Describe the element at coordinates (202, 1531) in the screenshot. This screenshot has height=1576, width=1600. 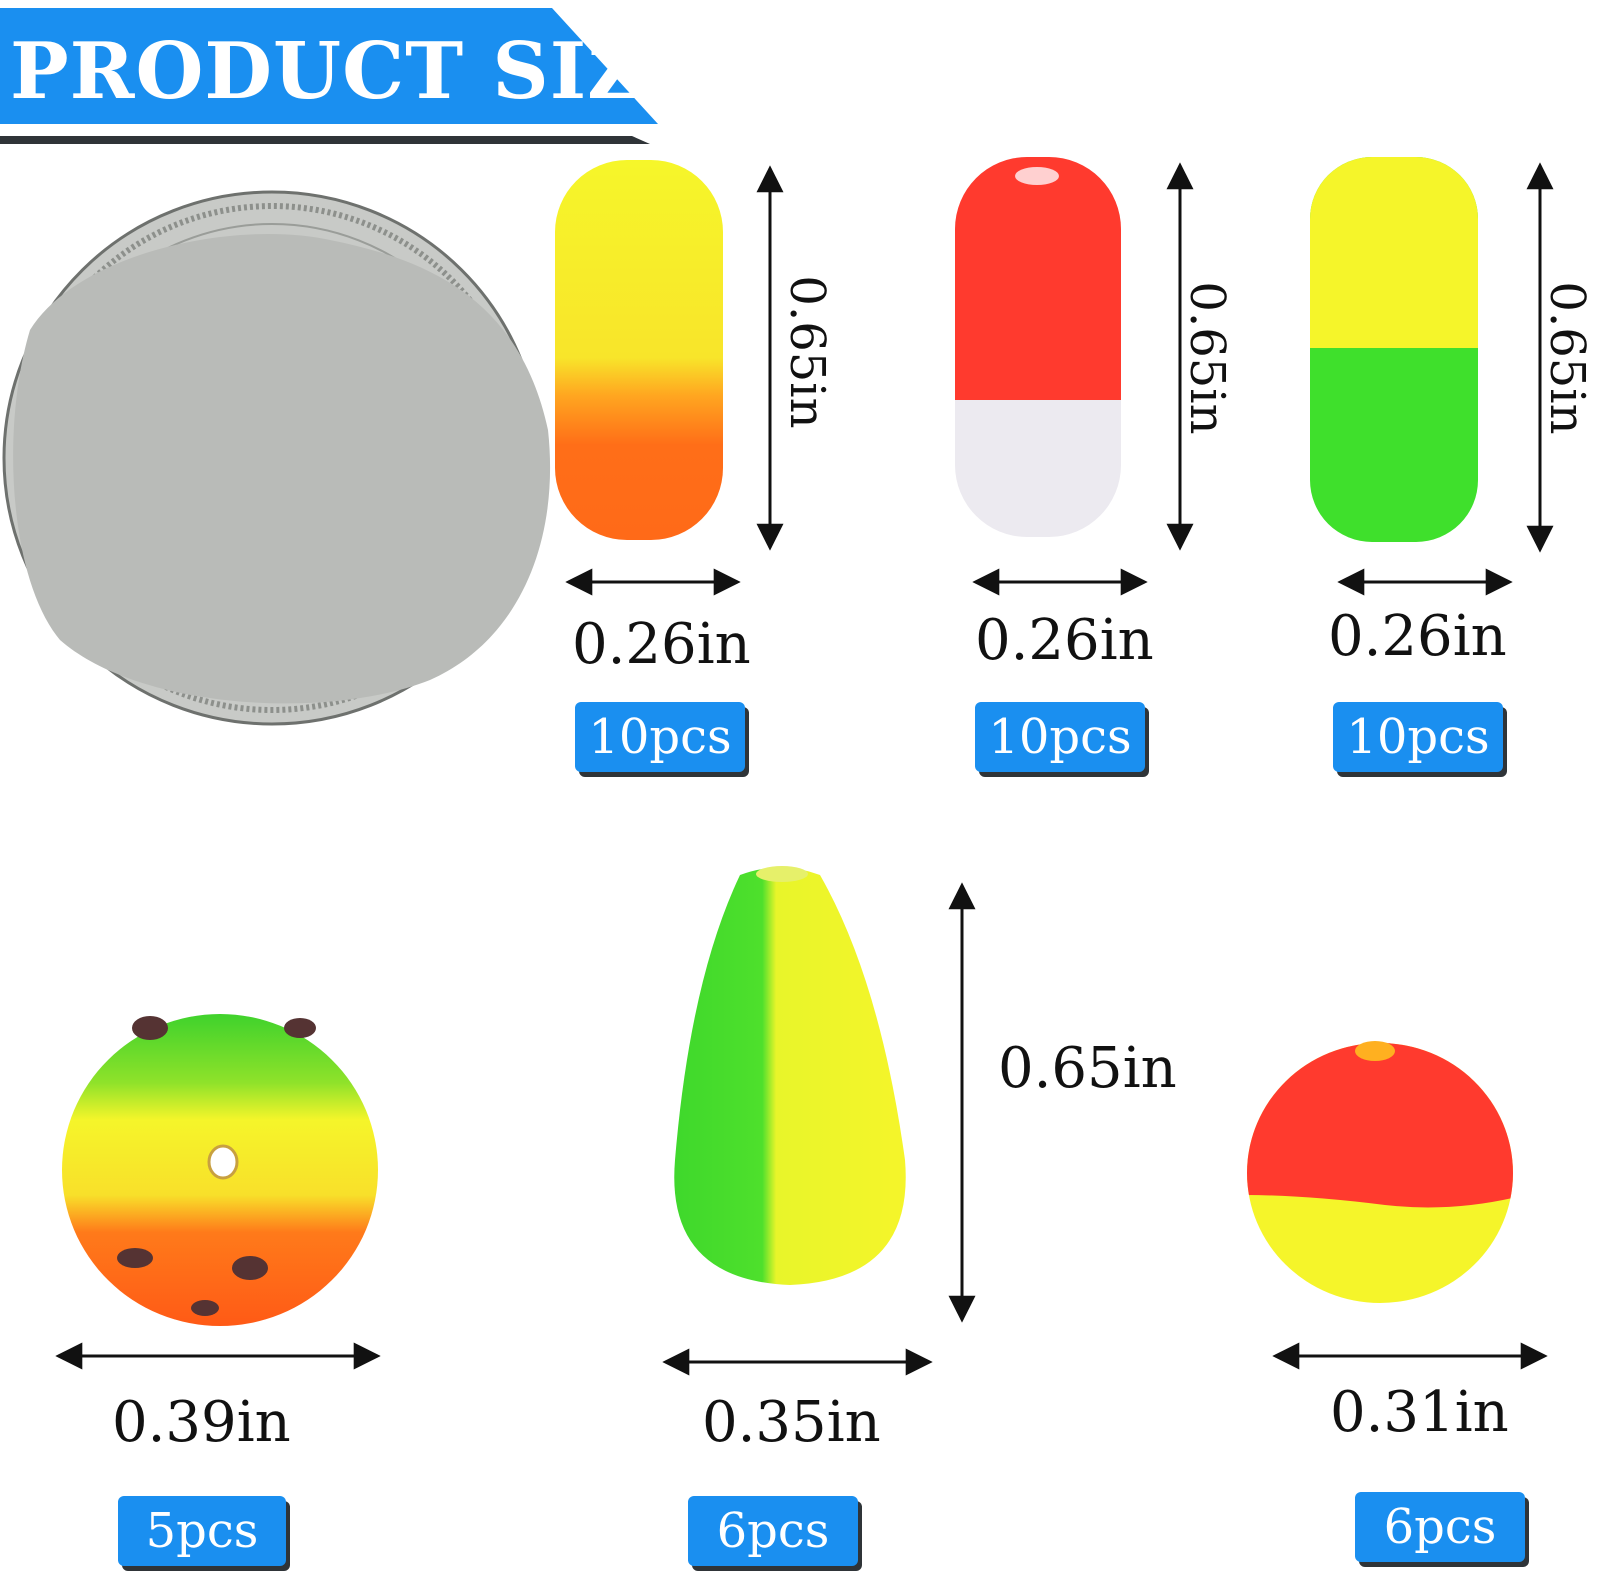
I see `quantity-badge: 5pcs` at that location.